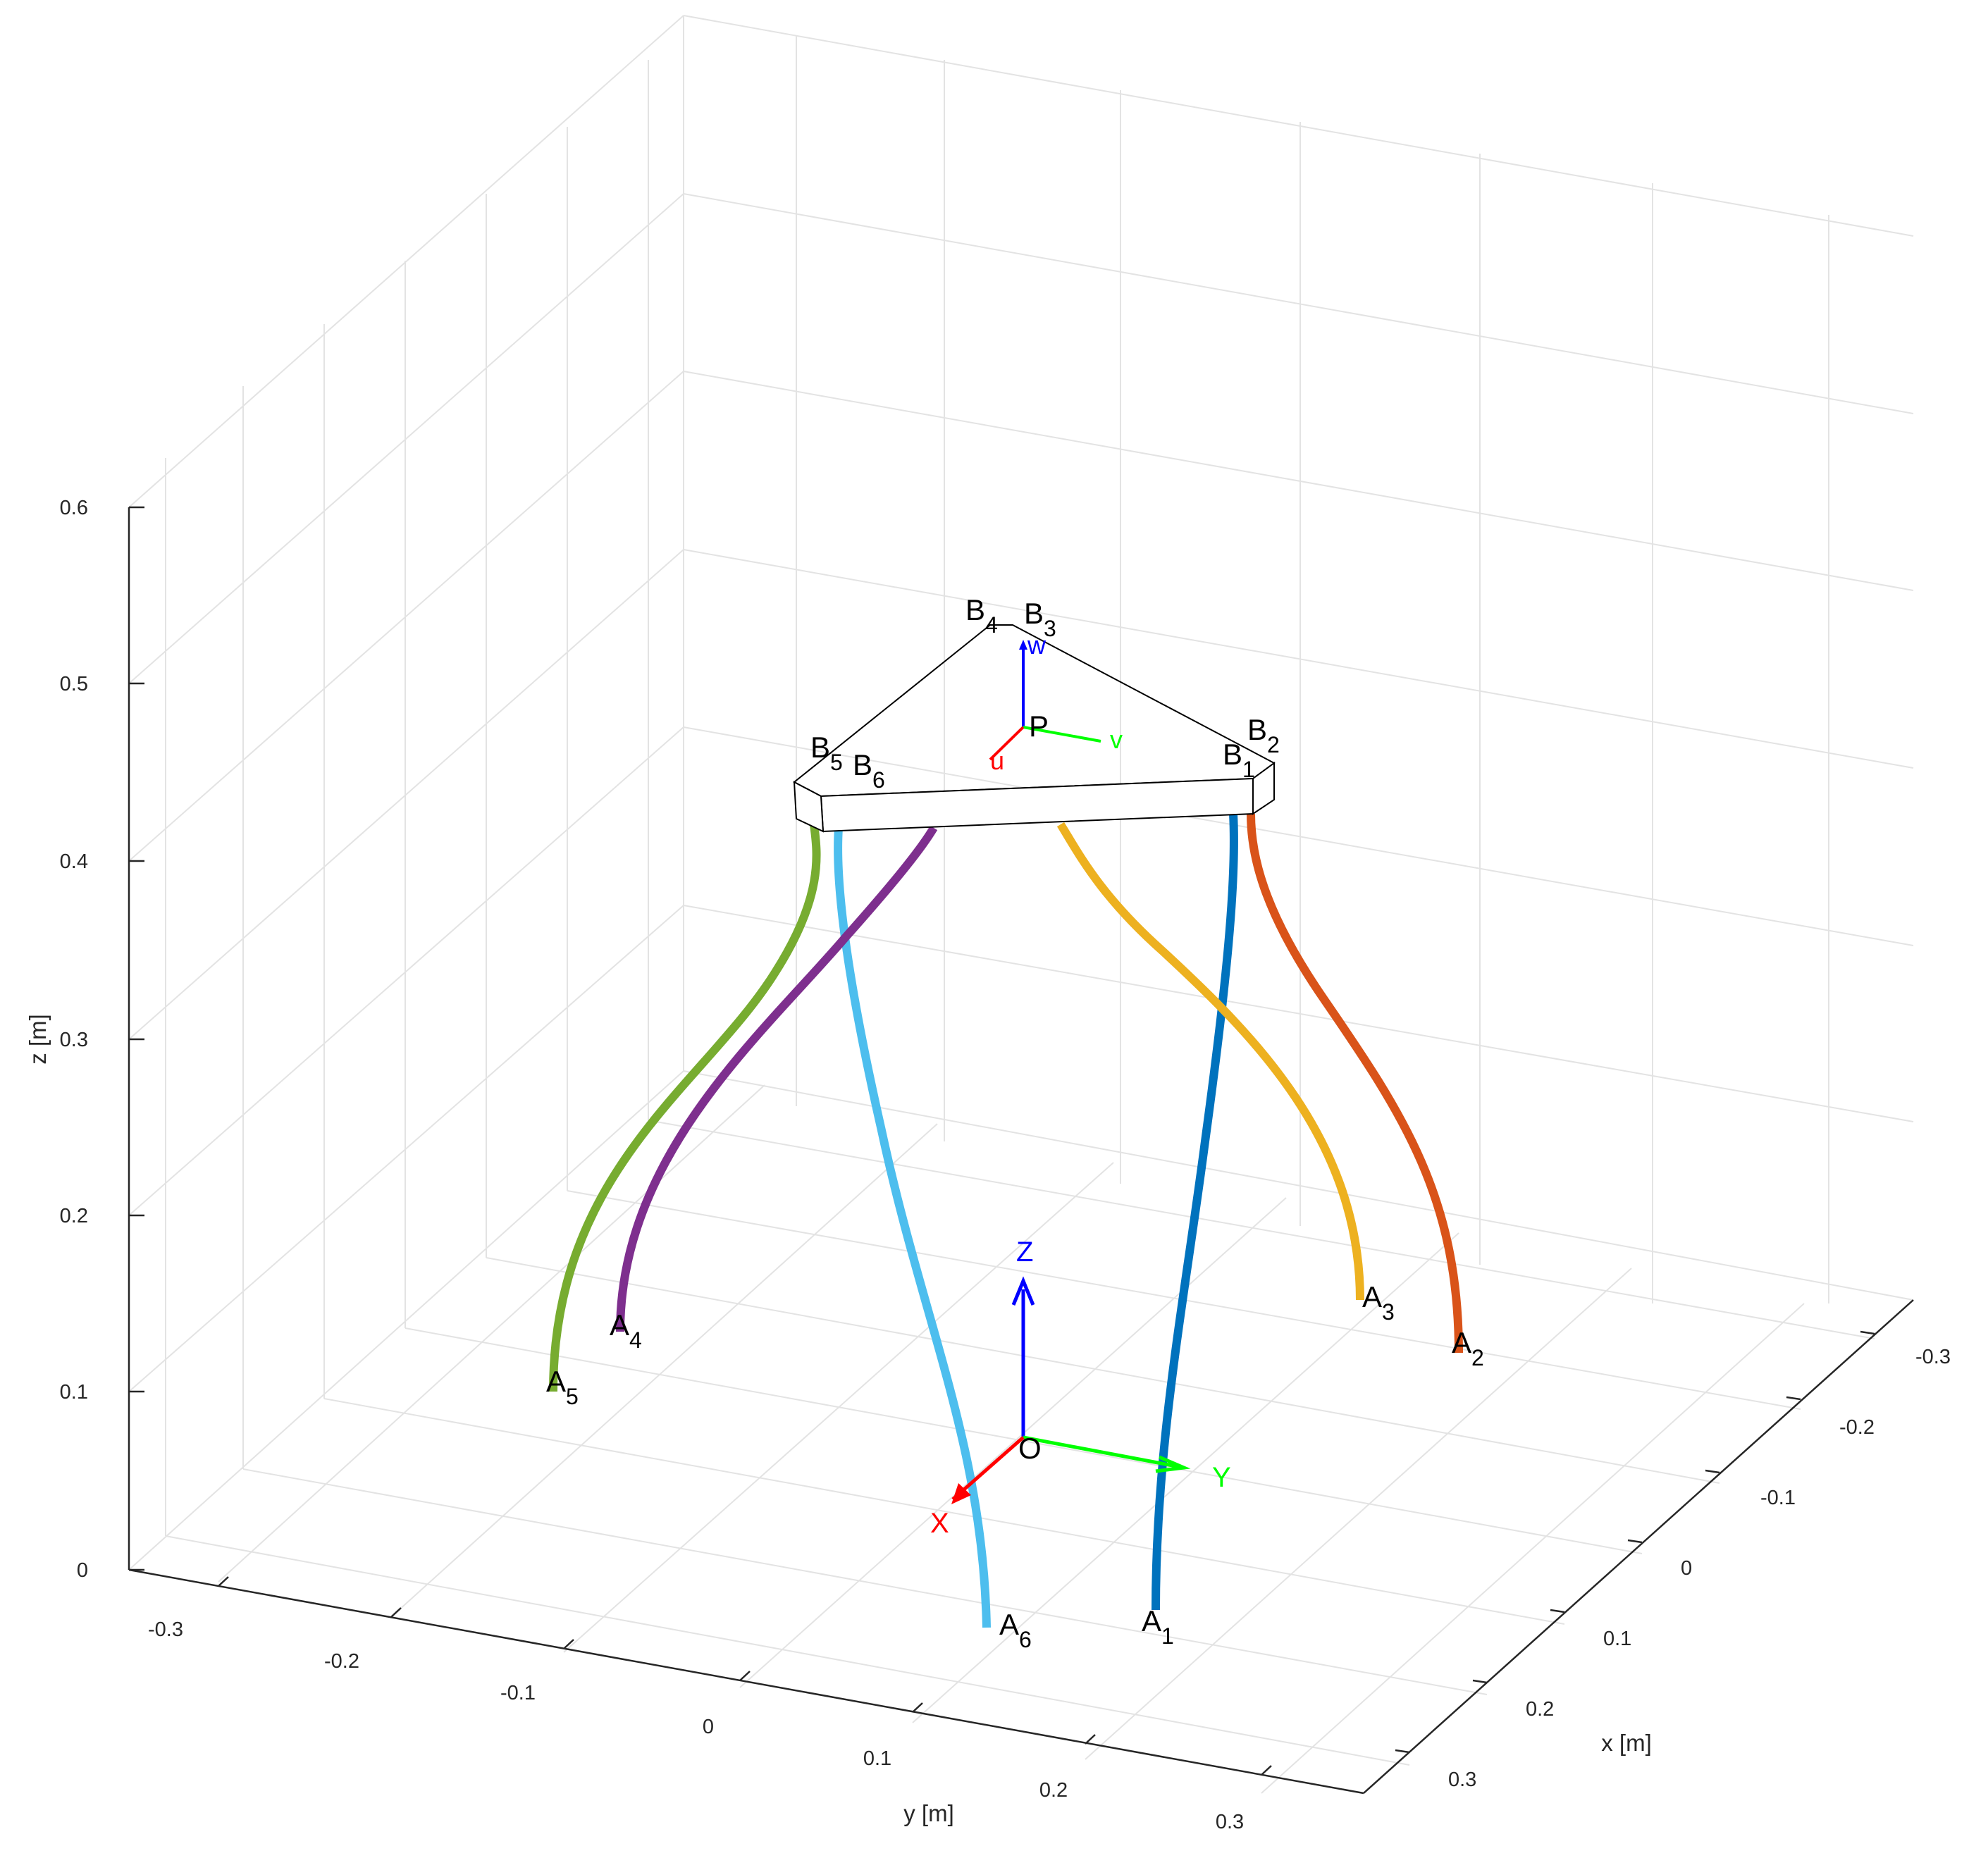  I want to click on b4-label: B4, so click(981, 615).